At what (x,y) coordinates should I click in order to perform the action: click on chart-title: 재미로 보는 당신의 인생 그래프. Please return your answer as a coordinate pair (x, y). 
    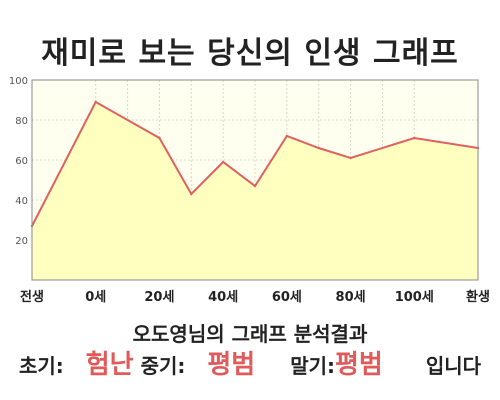
    Looking at the image, I should click on (250, 53).